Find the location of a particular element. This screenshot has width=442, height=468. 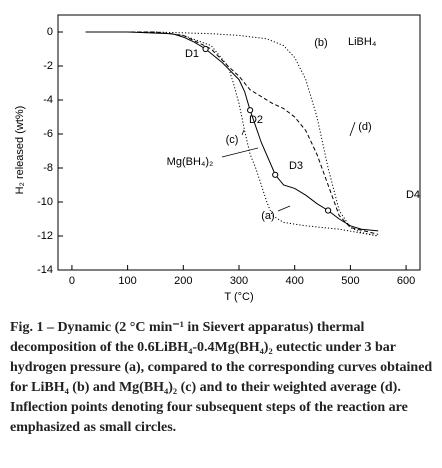

y-tick-label: -10 is located at coordinates (45, 202).